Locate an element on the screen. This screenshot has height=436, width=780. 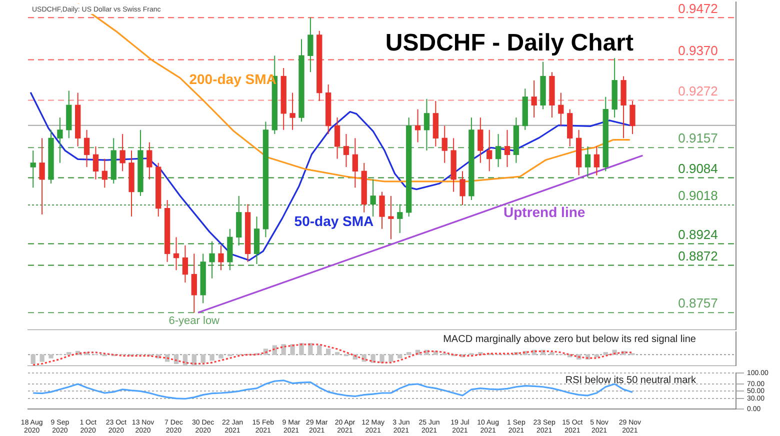
ref-line-label: 0.9272 is located at coordinates (698, 90).